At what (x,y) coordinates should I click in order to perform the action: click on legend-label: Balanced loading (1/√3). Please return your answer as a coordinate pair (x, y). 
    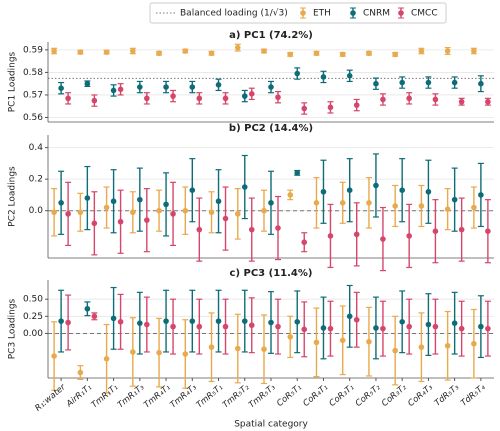
    Looking at the image, I should click on (234, 13).